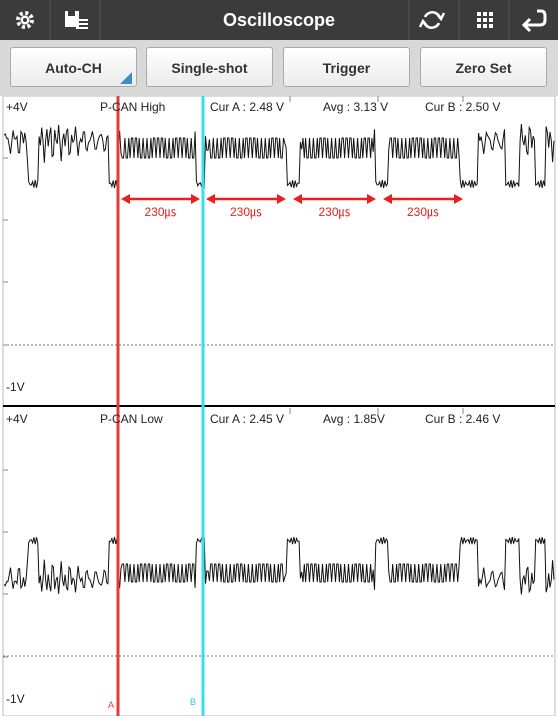 The width and height of the screenshot is (558, 716). What do you see at coordinates (73, 67) in the screenshot?
I see `auto-ch-button: Auto-CH` at bounding box center [73, 67].